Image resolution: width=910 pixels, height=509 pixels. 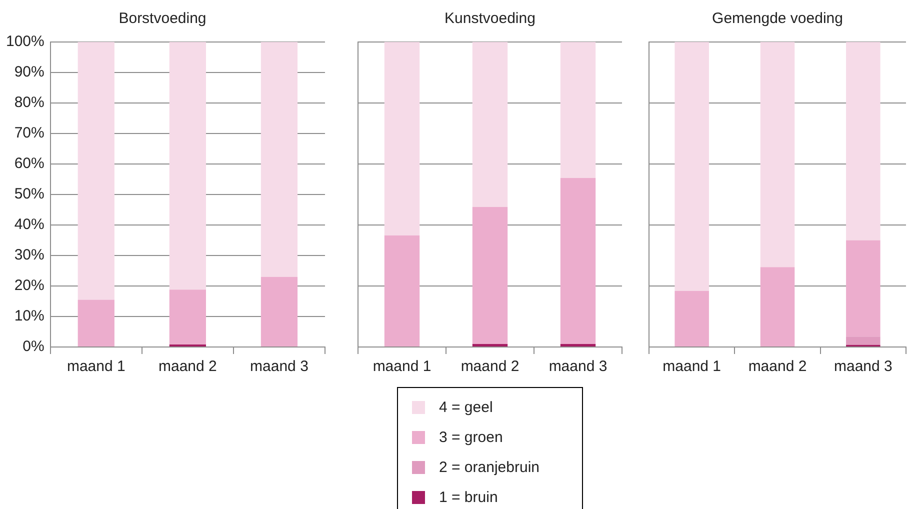 I want to click on legend-label: 4 = geel, so click(x=466, y=407).